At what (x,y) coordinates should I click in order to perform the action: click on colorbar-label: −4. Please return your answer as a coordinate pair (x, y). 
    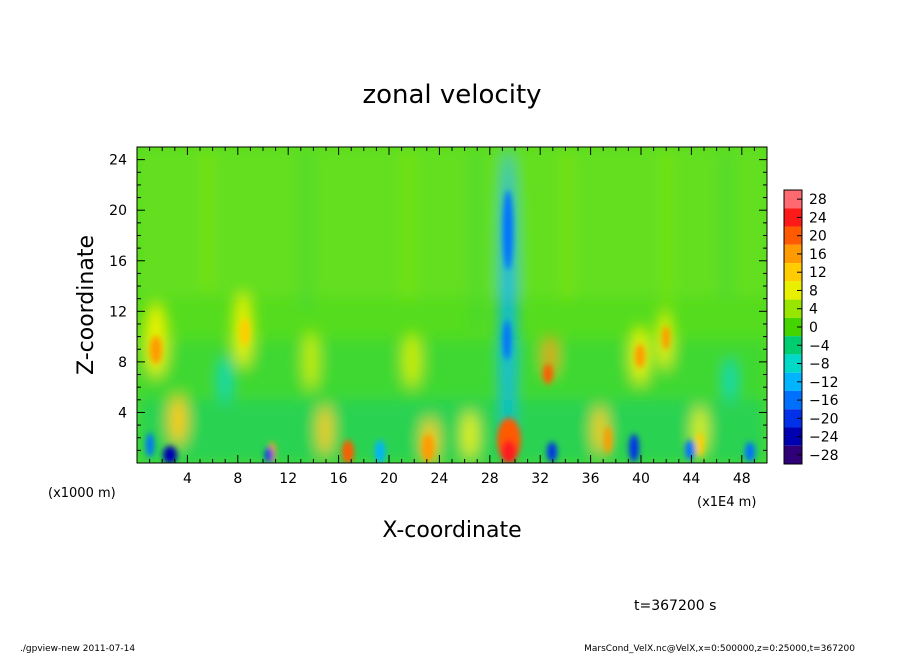
    Looking at the image, I should click on (819, 346).